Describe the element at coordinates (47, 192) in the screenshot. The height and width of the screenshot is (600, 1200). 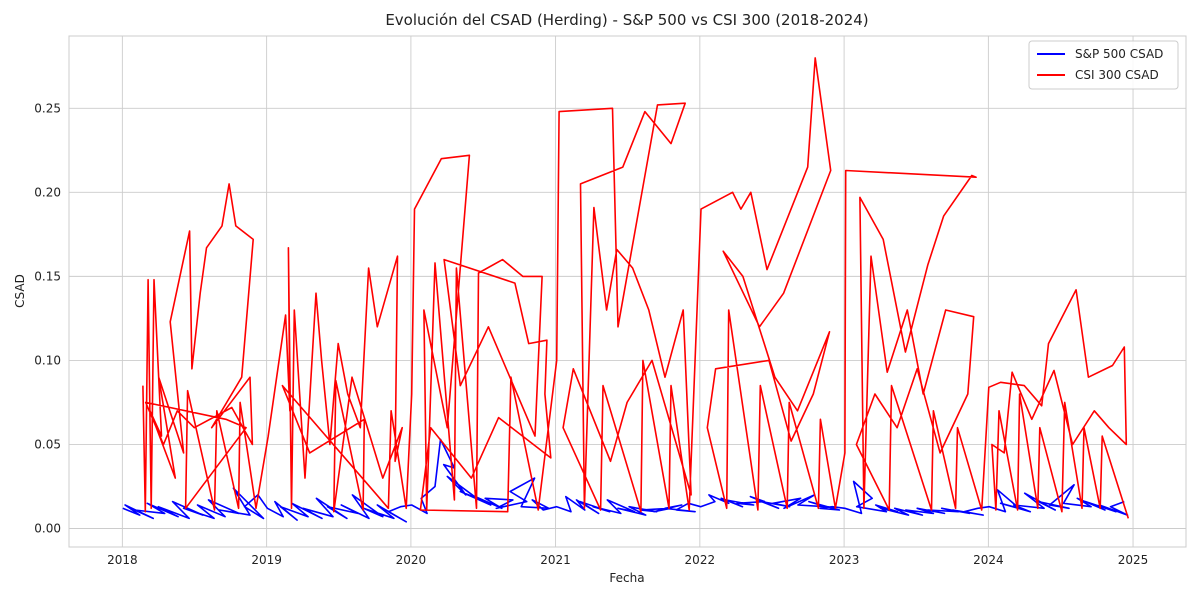
I see `y-tick-label: 0.20` at that location.